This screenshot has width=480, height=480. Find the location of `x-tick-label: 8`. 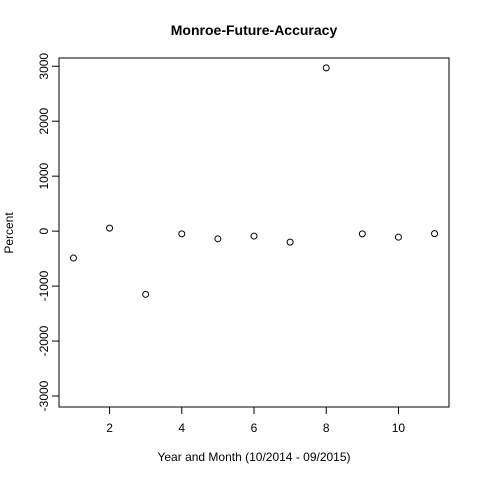

x-tick-label: 8 is located at coordinates (326, 428).